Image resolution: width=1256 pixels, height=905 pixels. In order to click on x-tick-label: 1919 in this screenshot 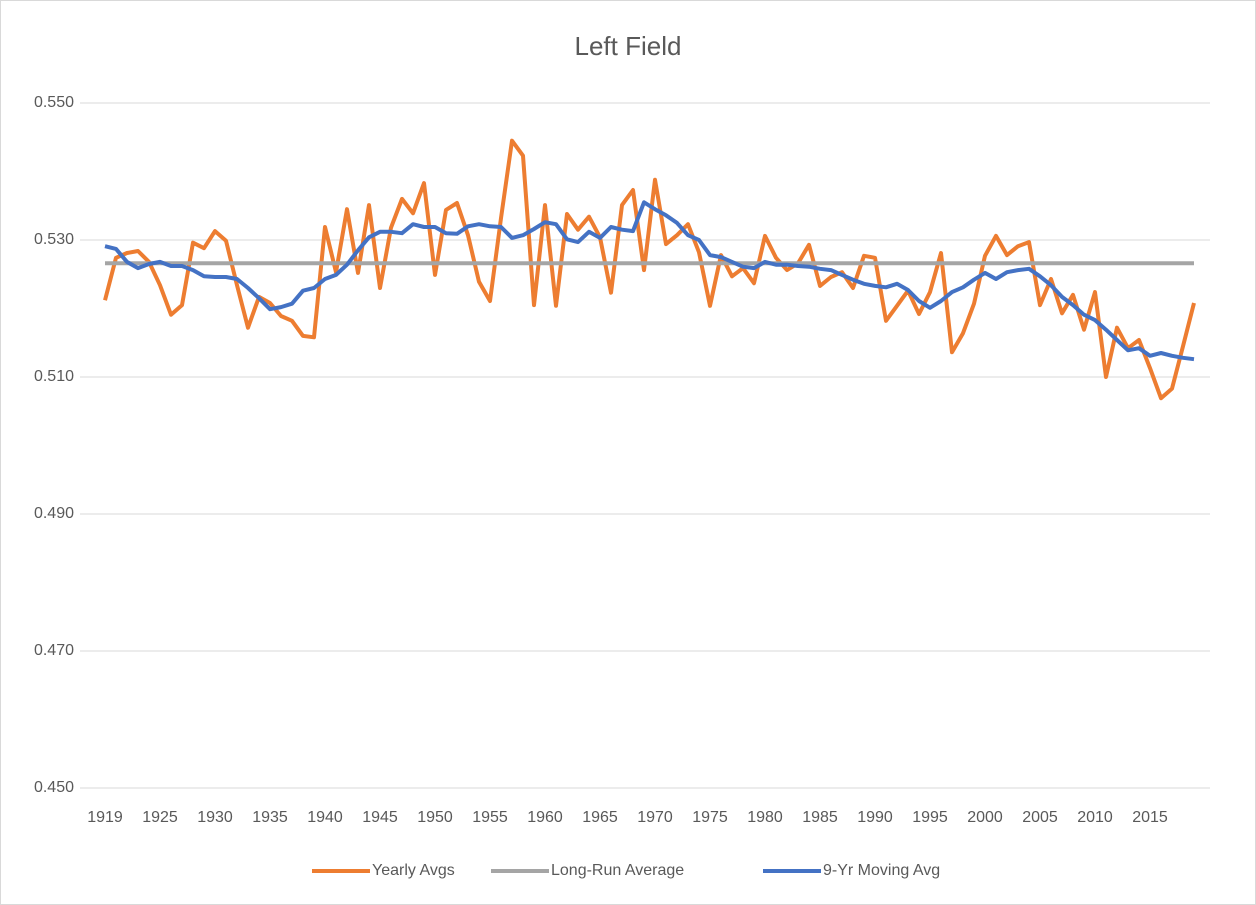, I will do `click(105, 817)`.